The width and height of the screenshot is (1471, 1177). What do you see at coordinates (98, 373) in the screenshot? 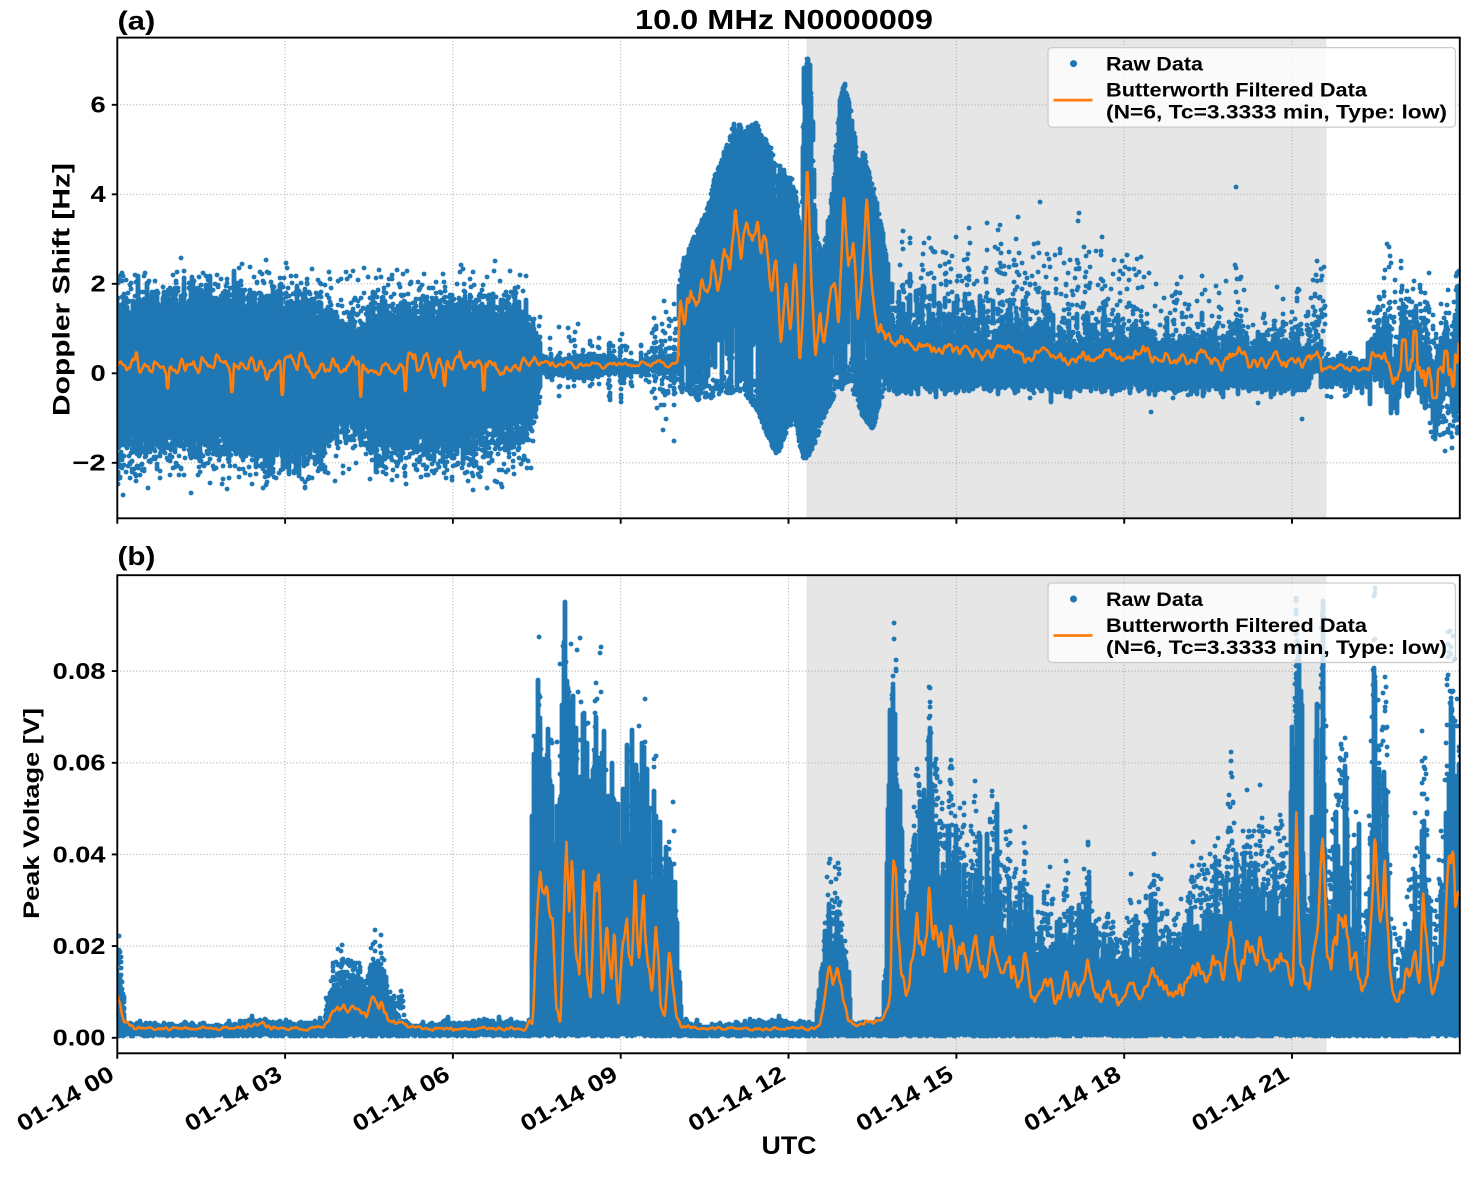
I see `svg-text: 0` at bounding box center [98, 373].